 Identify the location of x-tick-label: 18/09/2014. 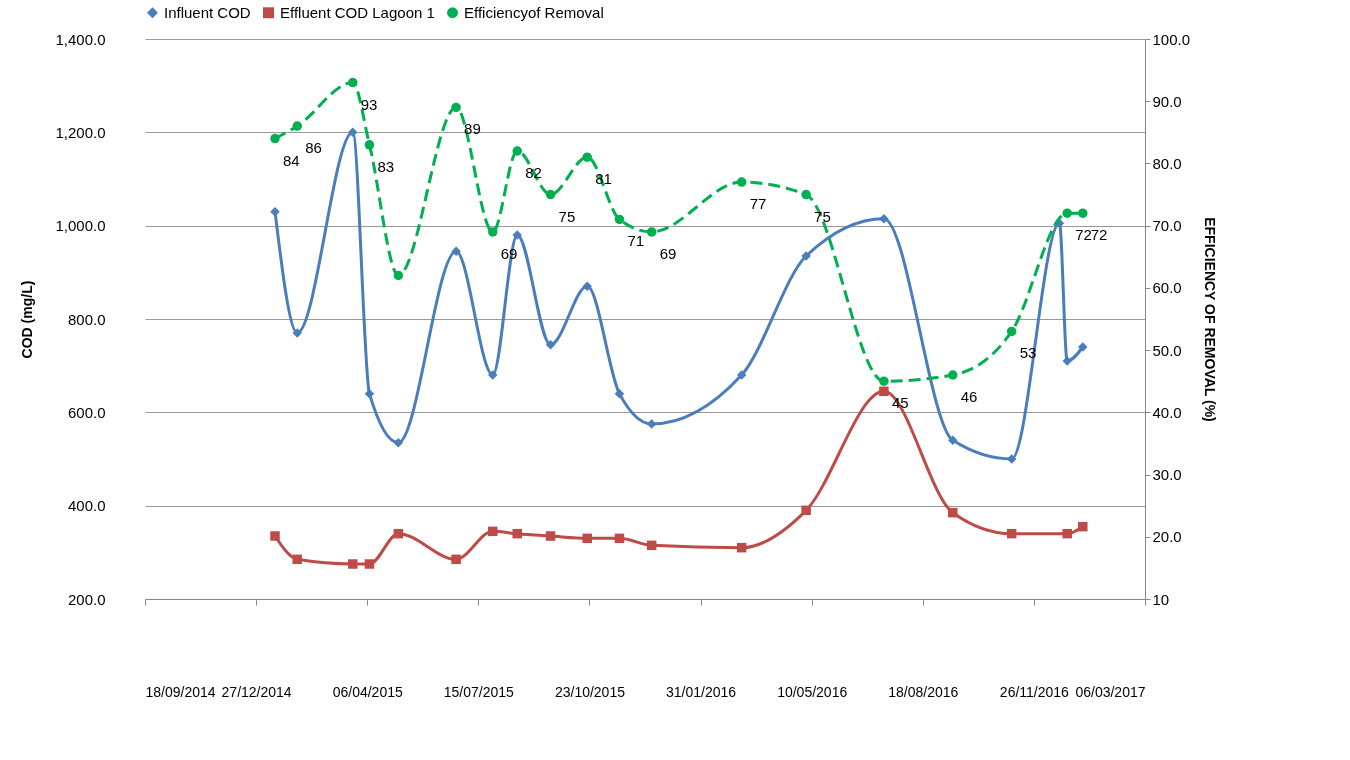
(180, 691).